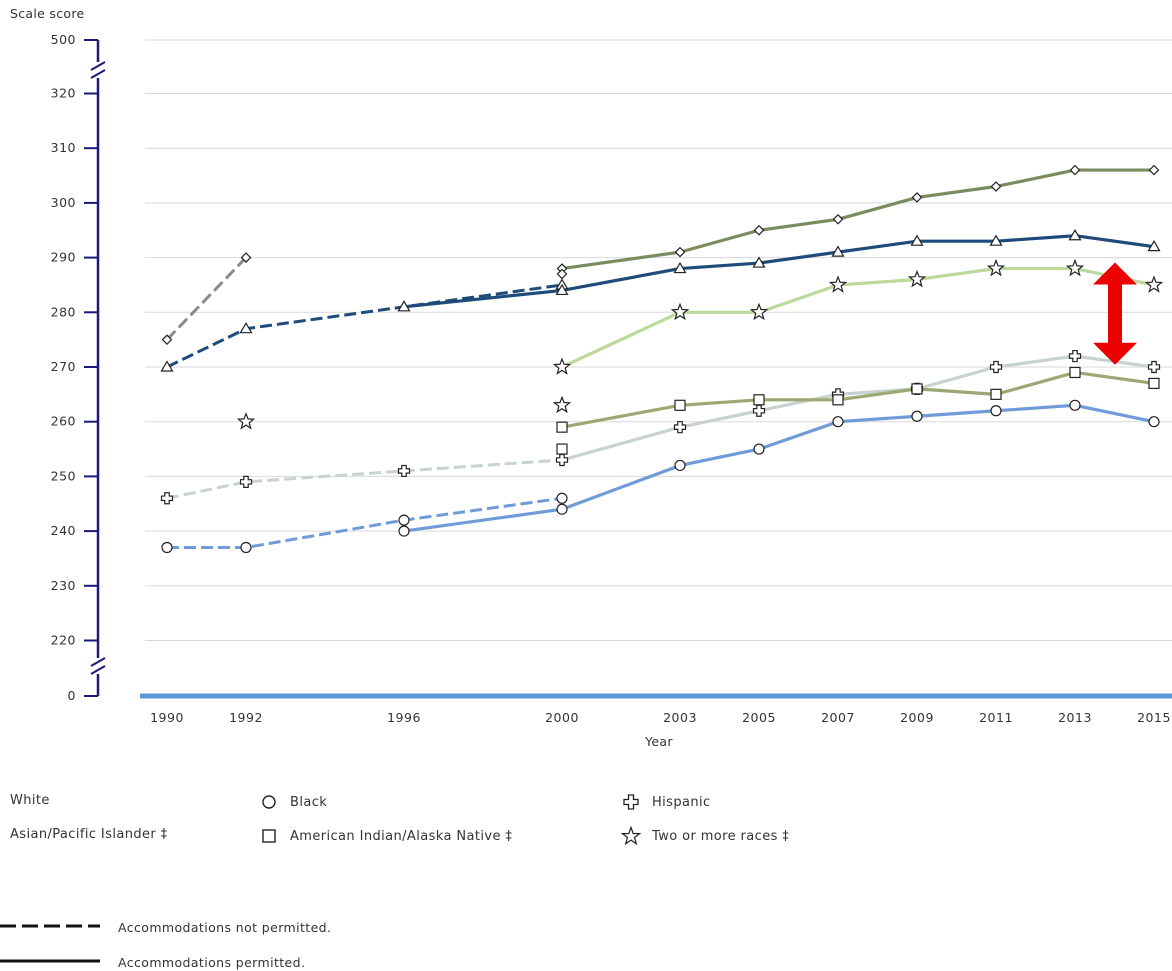  What do you see at coordinates (680, 717) in the screenshot?
I see `x-tick-label: 2003` at bounding box center [680, 717].